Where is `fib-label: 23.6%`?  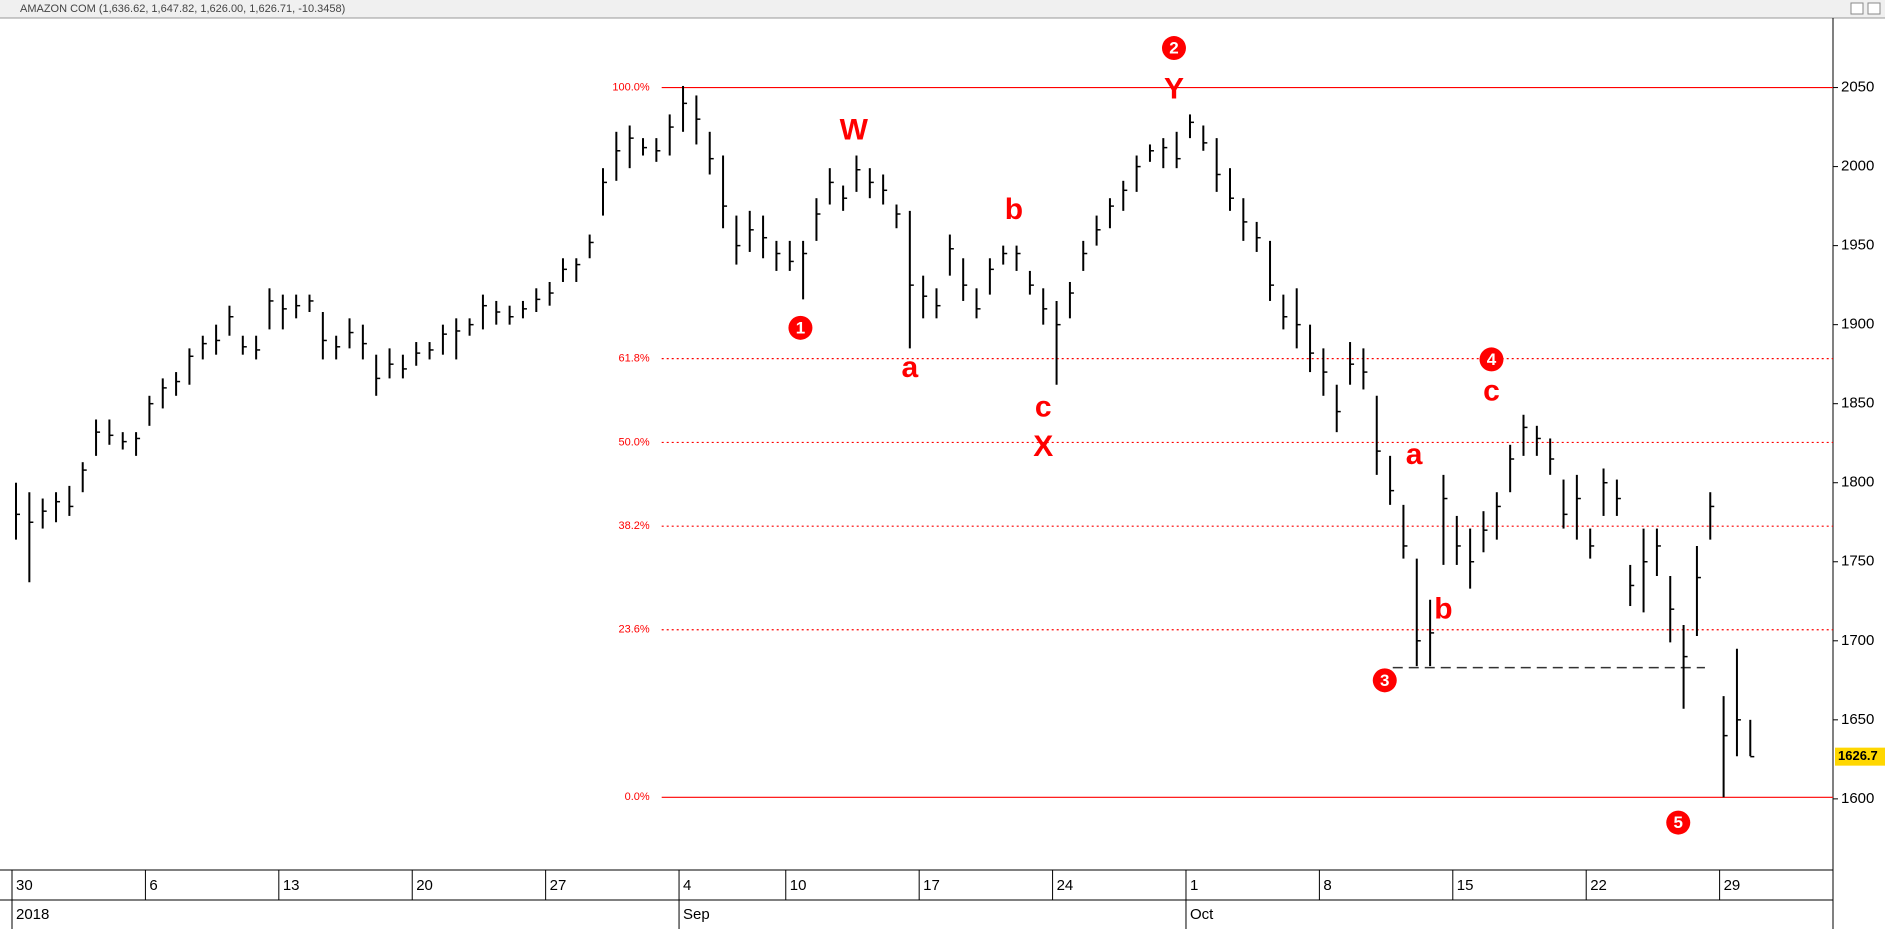
fib-label: 23.6% is located at coordinates (633, 630).